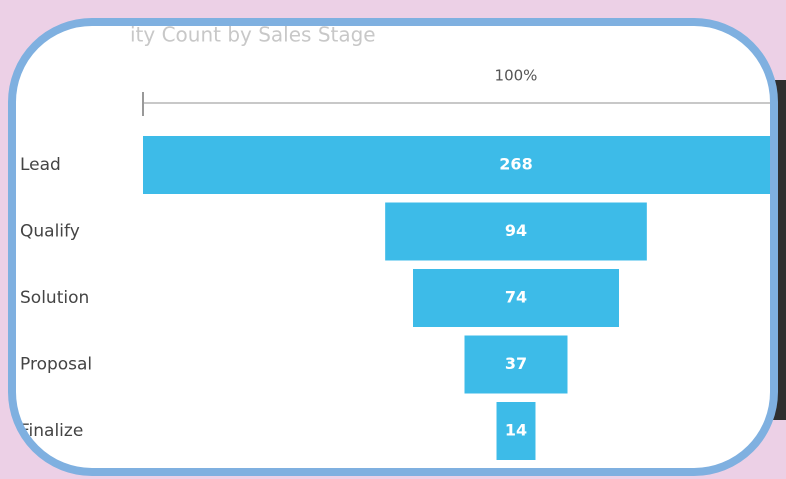 This screenshot has height=479, width=786. I want to click on data-label: 268, so click(515, 164).